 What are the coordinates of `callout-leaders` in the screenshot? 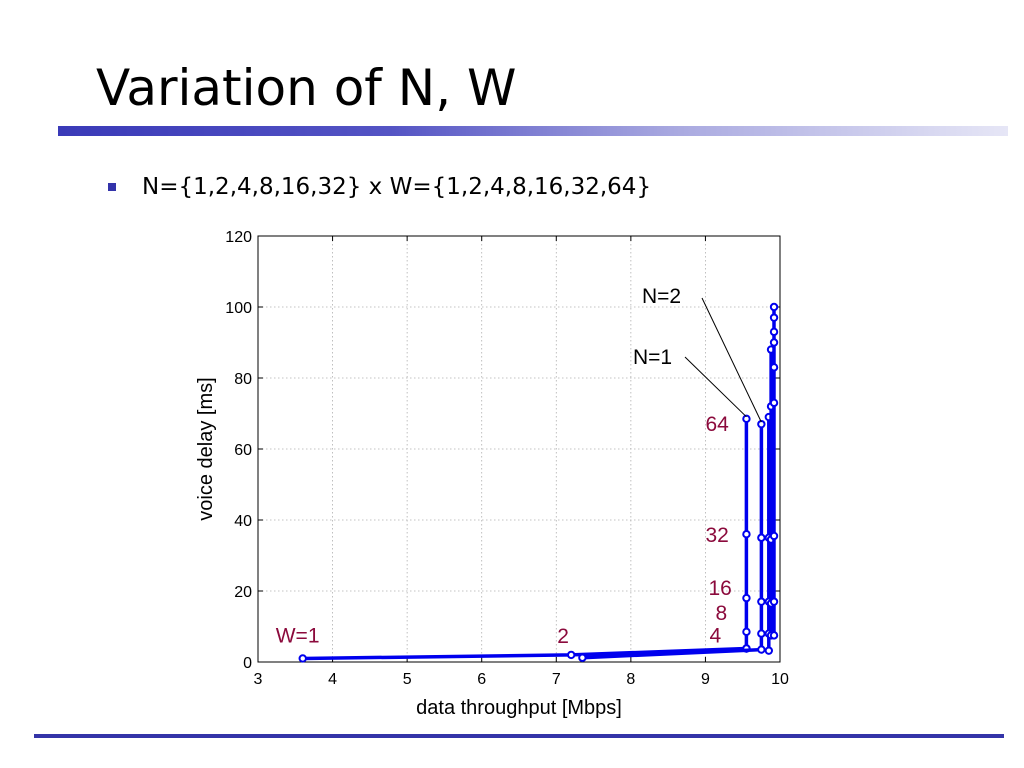 It's located at (723, 360).